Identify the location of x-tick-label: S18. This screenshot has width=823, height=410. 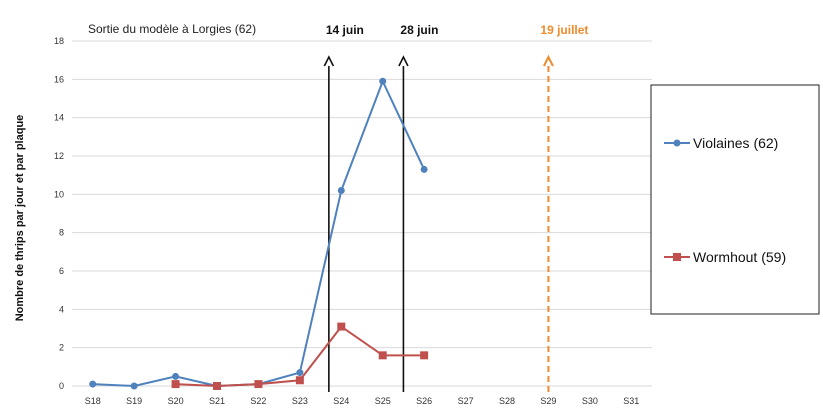
(93, 401).